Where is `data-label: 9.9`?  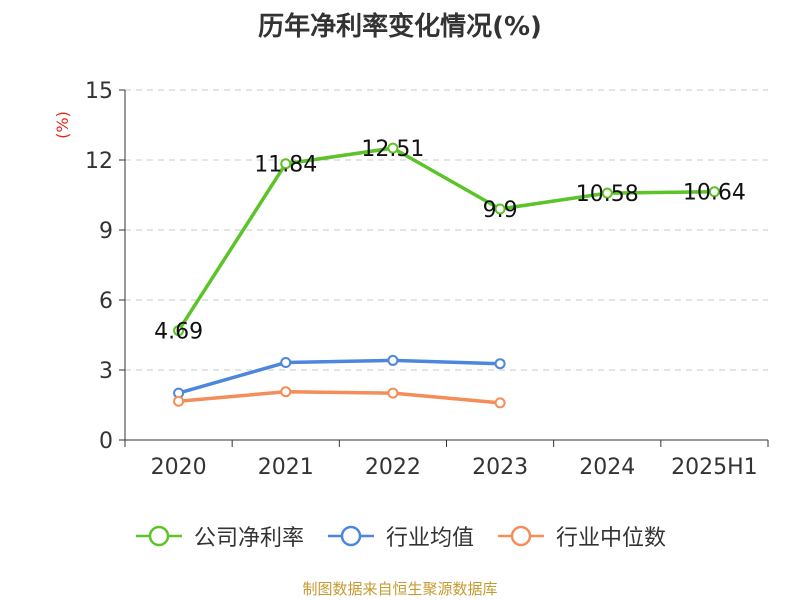
data-label: 9.9 is located at coordinates (500, 210).